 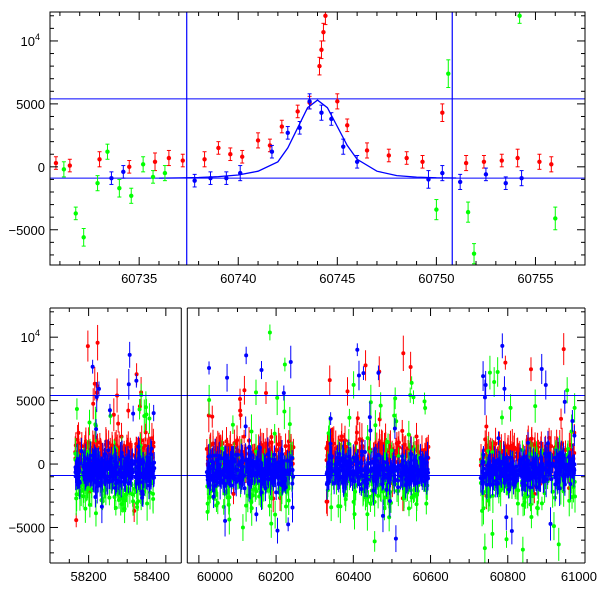 What do you see at coordinates (30, 104) in the screenshot?
I see `y-tick-label: 5000` at bounding box center [30, 104].